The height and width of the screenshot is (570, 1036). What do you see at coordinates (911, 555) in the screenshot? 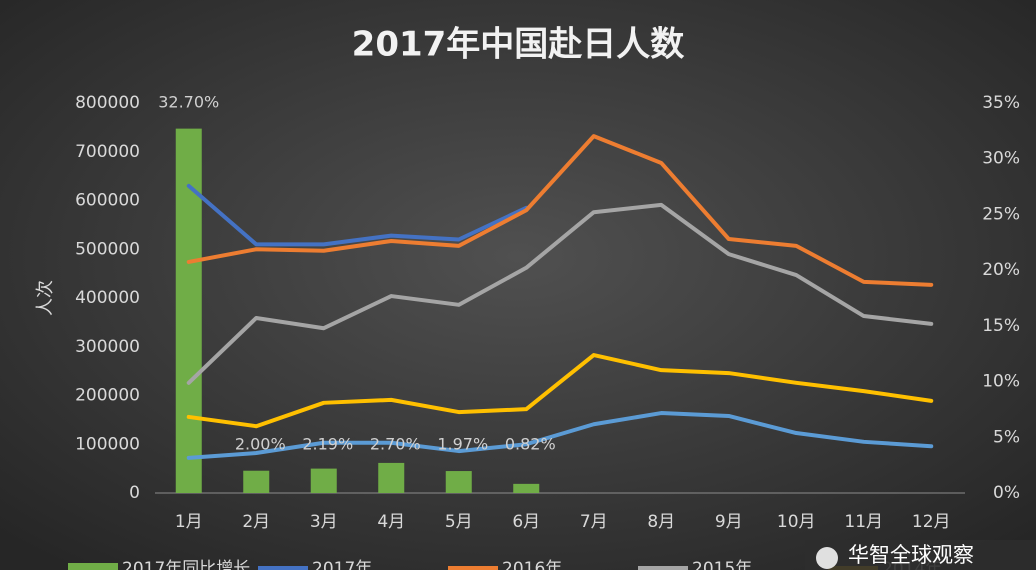
I see `watermark: 华智全球观察` at bounding box center [911, 555].